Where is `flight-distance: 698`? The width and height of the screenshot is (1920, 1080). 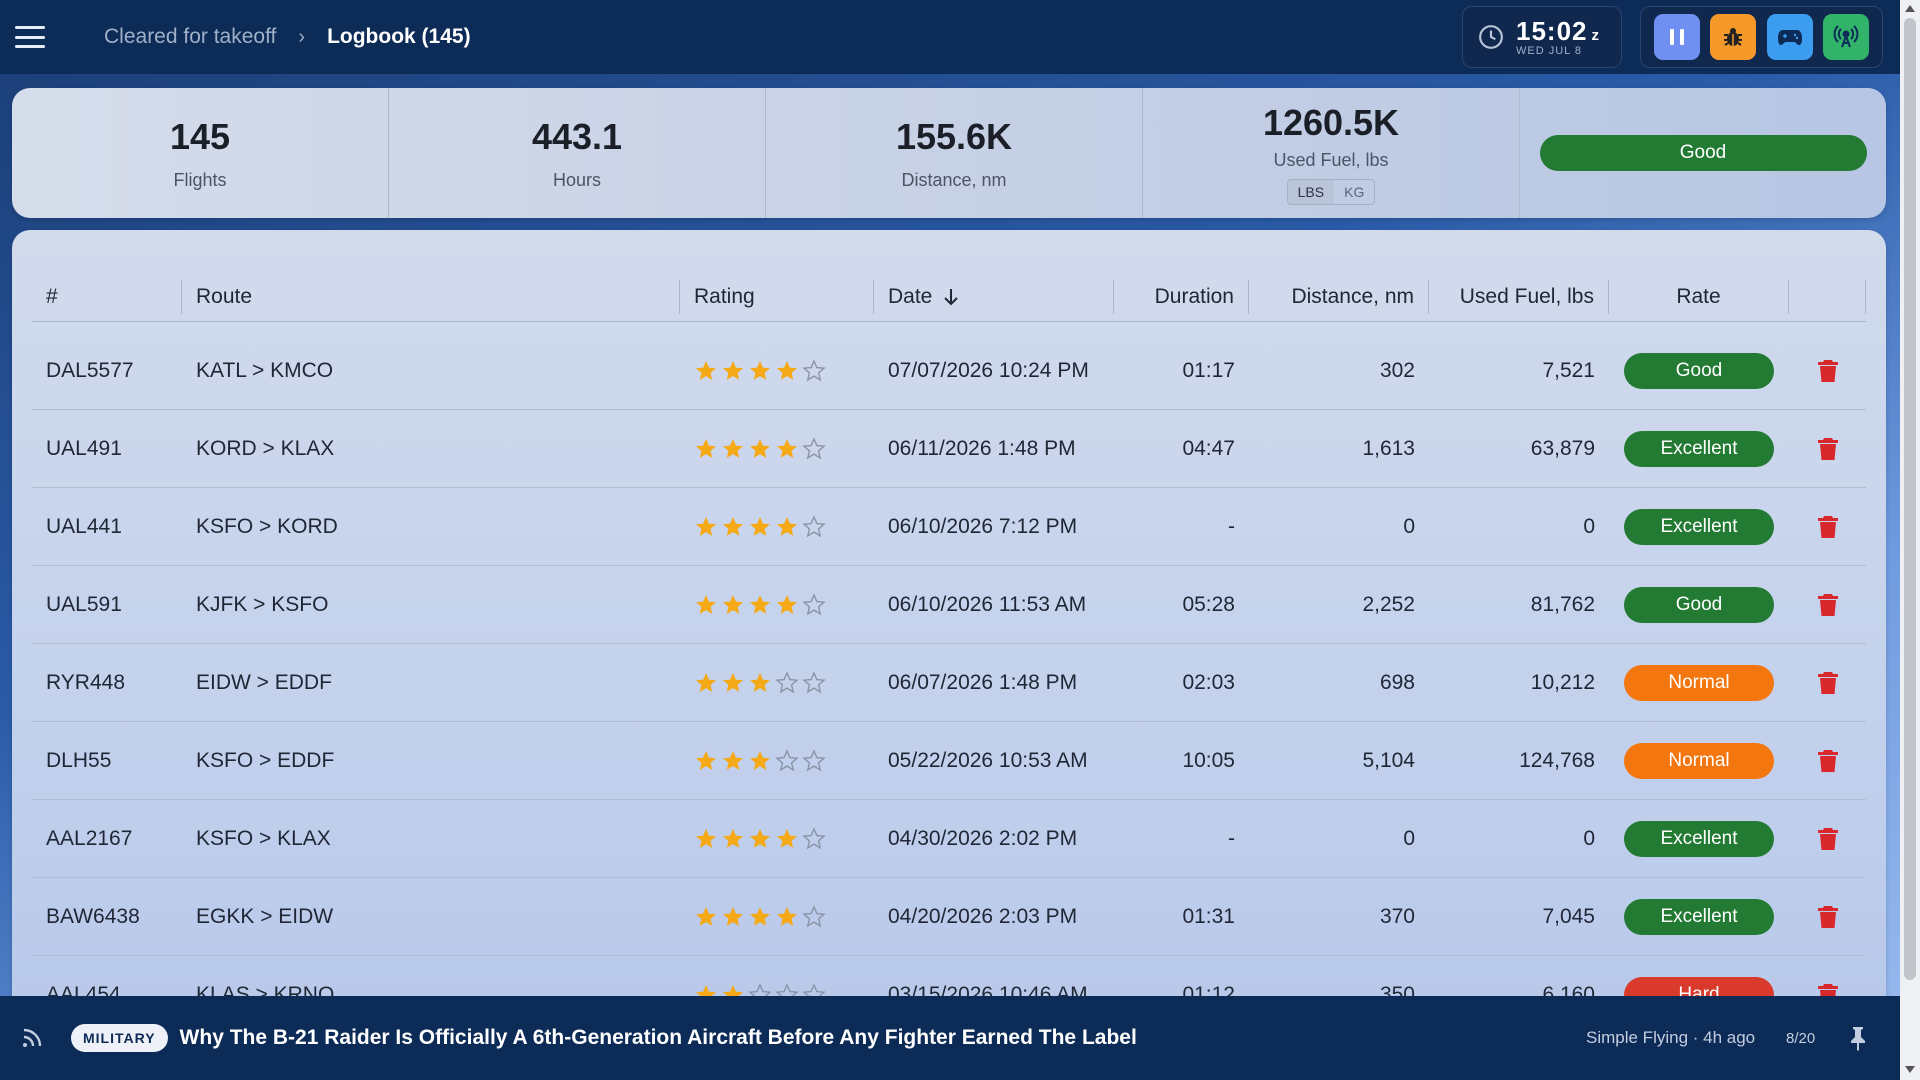 flight-distance: 698 is located at coordinates (1397, 682).